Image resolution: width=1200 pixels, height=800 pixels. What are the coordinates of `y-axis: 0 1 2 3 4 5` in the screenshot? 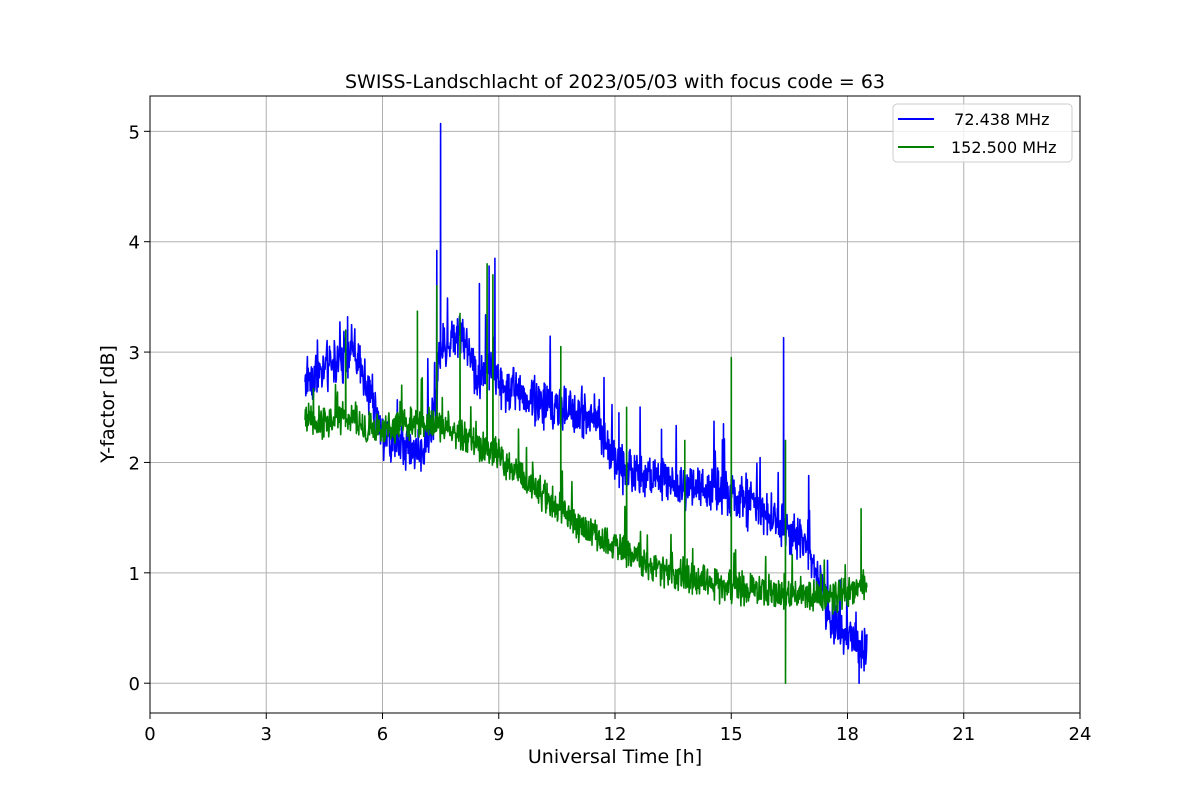 It's located at (139, 408).